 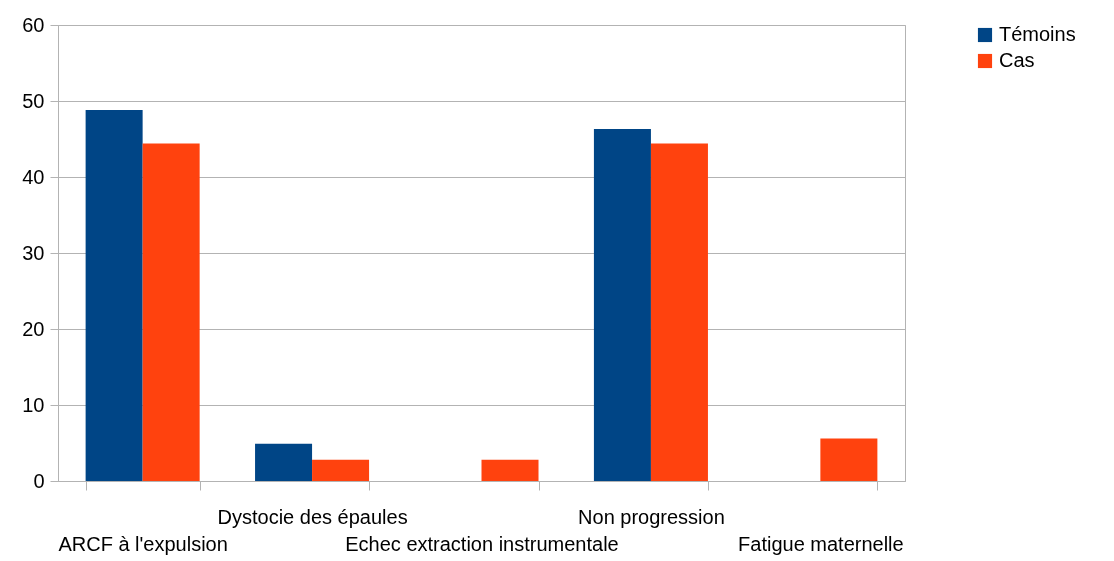 I want to click on y-tick-label: 0, so click(x=39, y=480).